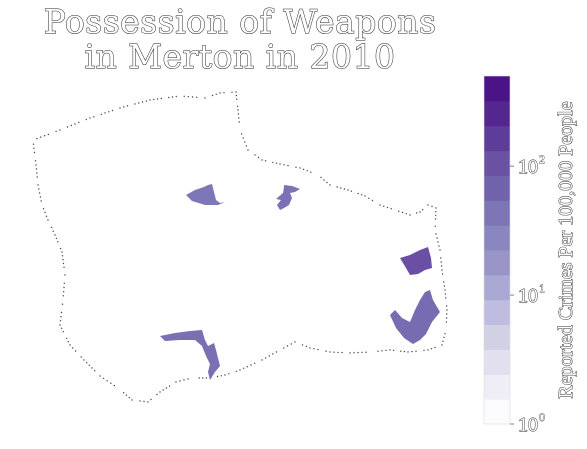  Describe the element at coordinates (240, 21) in the screenshot. I see `map-title-line-1: Possession of Weapons` at that location.